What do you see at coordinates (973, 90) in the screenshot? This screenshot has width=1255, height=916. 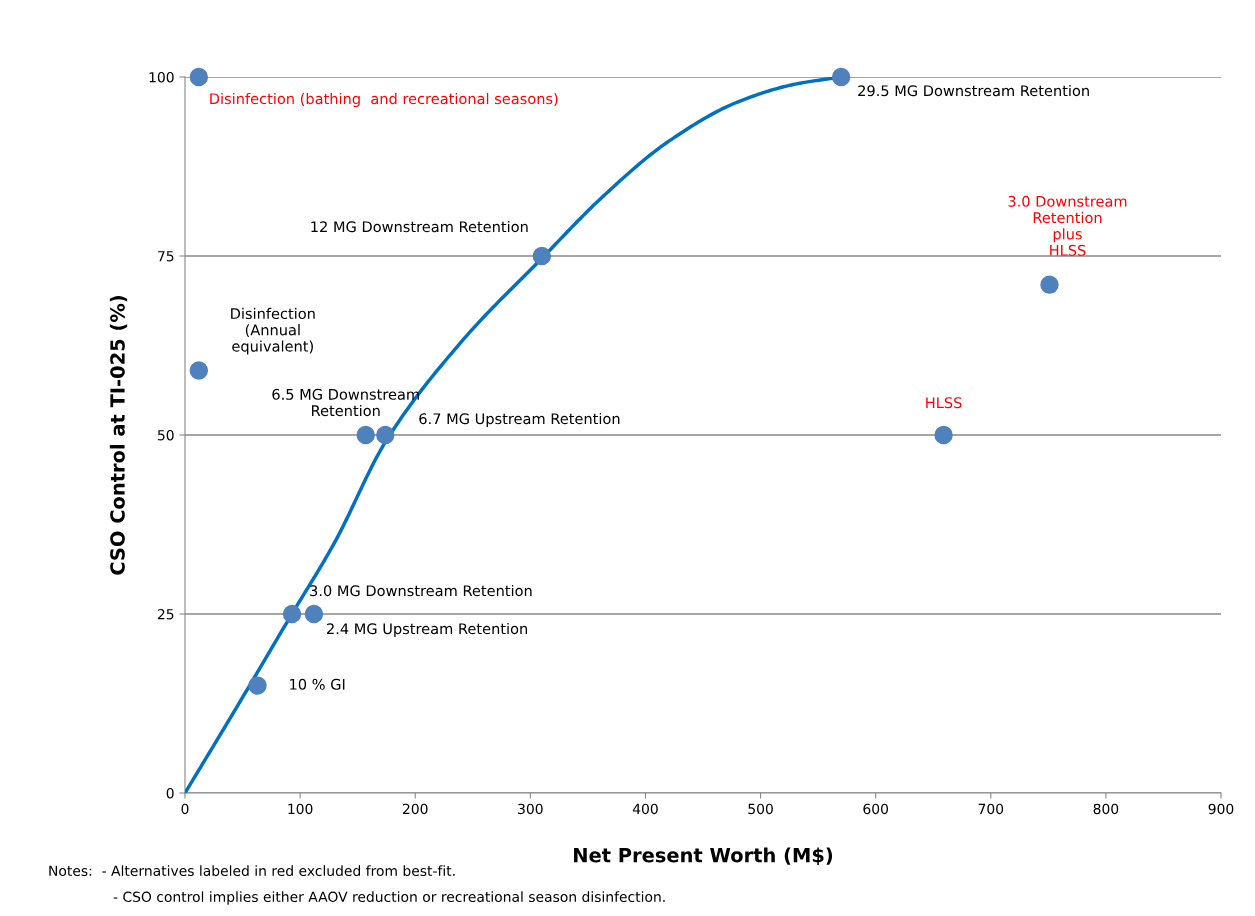 I see `annotation: 29.5 MG Downstream Retention` at bounding box center [973, 90].